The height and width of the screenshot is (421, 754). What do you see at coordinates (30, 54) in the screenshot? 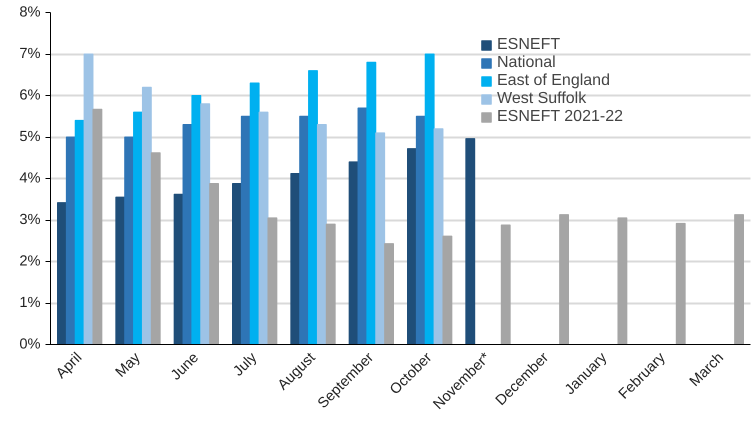
I see `y-tick-label: 7%` at bounding box center [30, 54].